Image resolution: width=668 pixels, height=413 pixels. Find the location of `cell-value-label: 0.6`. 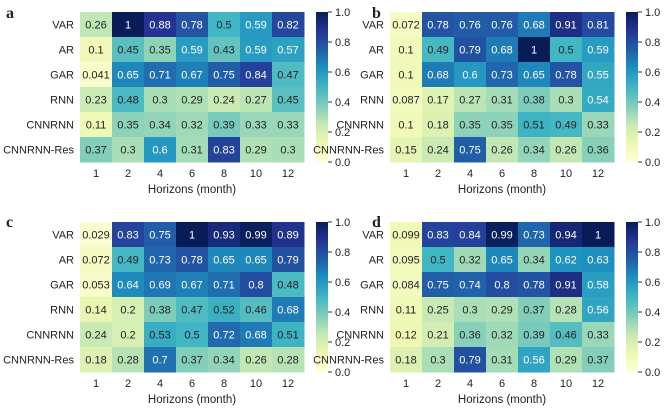

cell-value-label: 0.6 is located at coordinates (159, 151).